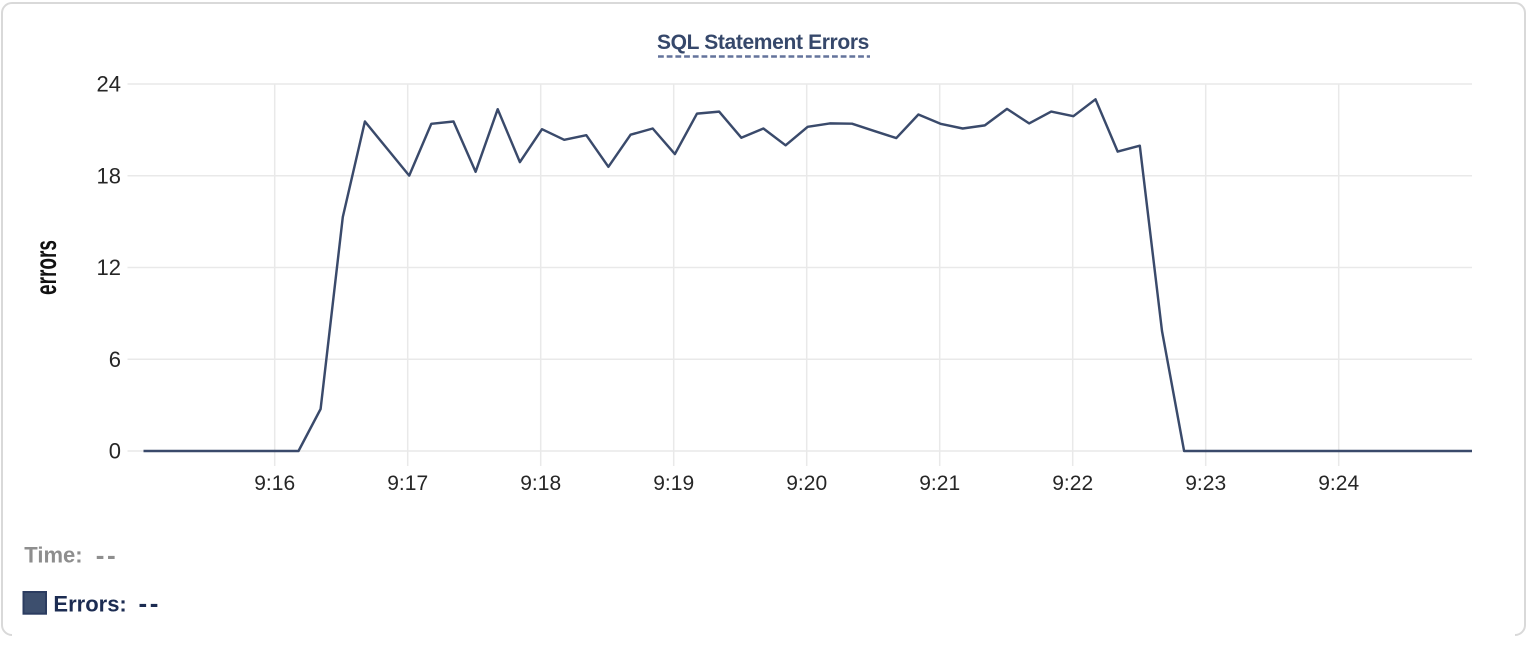 The width and height of the screenshot is (1528, 652). I want to click on svg-text: 9:22, so click(1072, 483).